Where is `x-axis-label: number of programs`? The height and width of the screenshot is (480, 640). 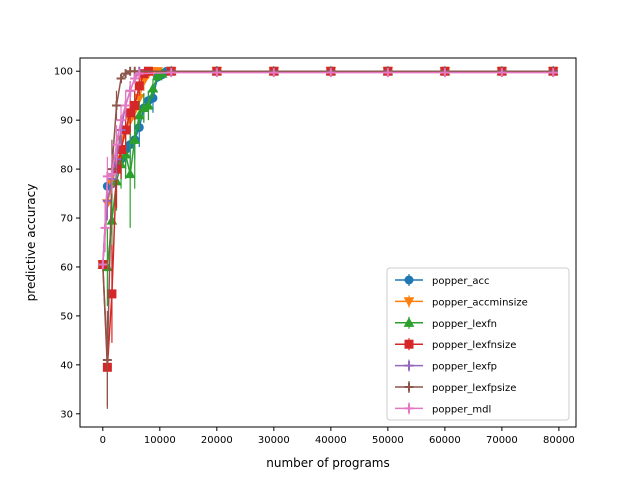 x-axis-label: number of programs is located at coordinates (328, 463).